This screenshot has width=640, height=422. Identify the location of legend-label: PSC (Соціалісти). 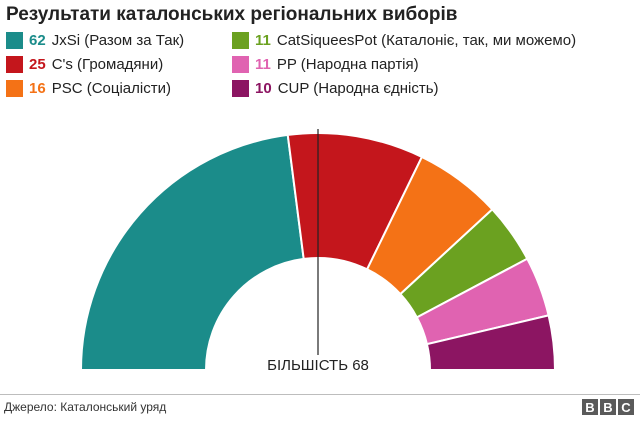
(111, 88).